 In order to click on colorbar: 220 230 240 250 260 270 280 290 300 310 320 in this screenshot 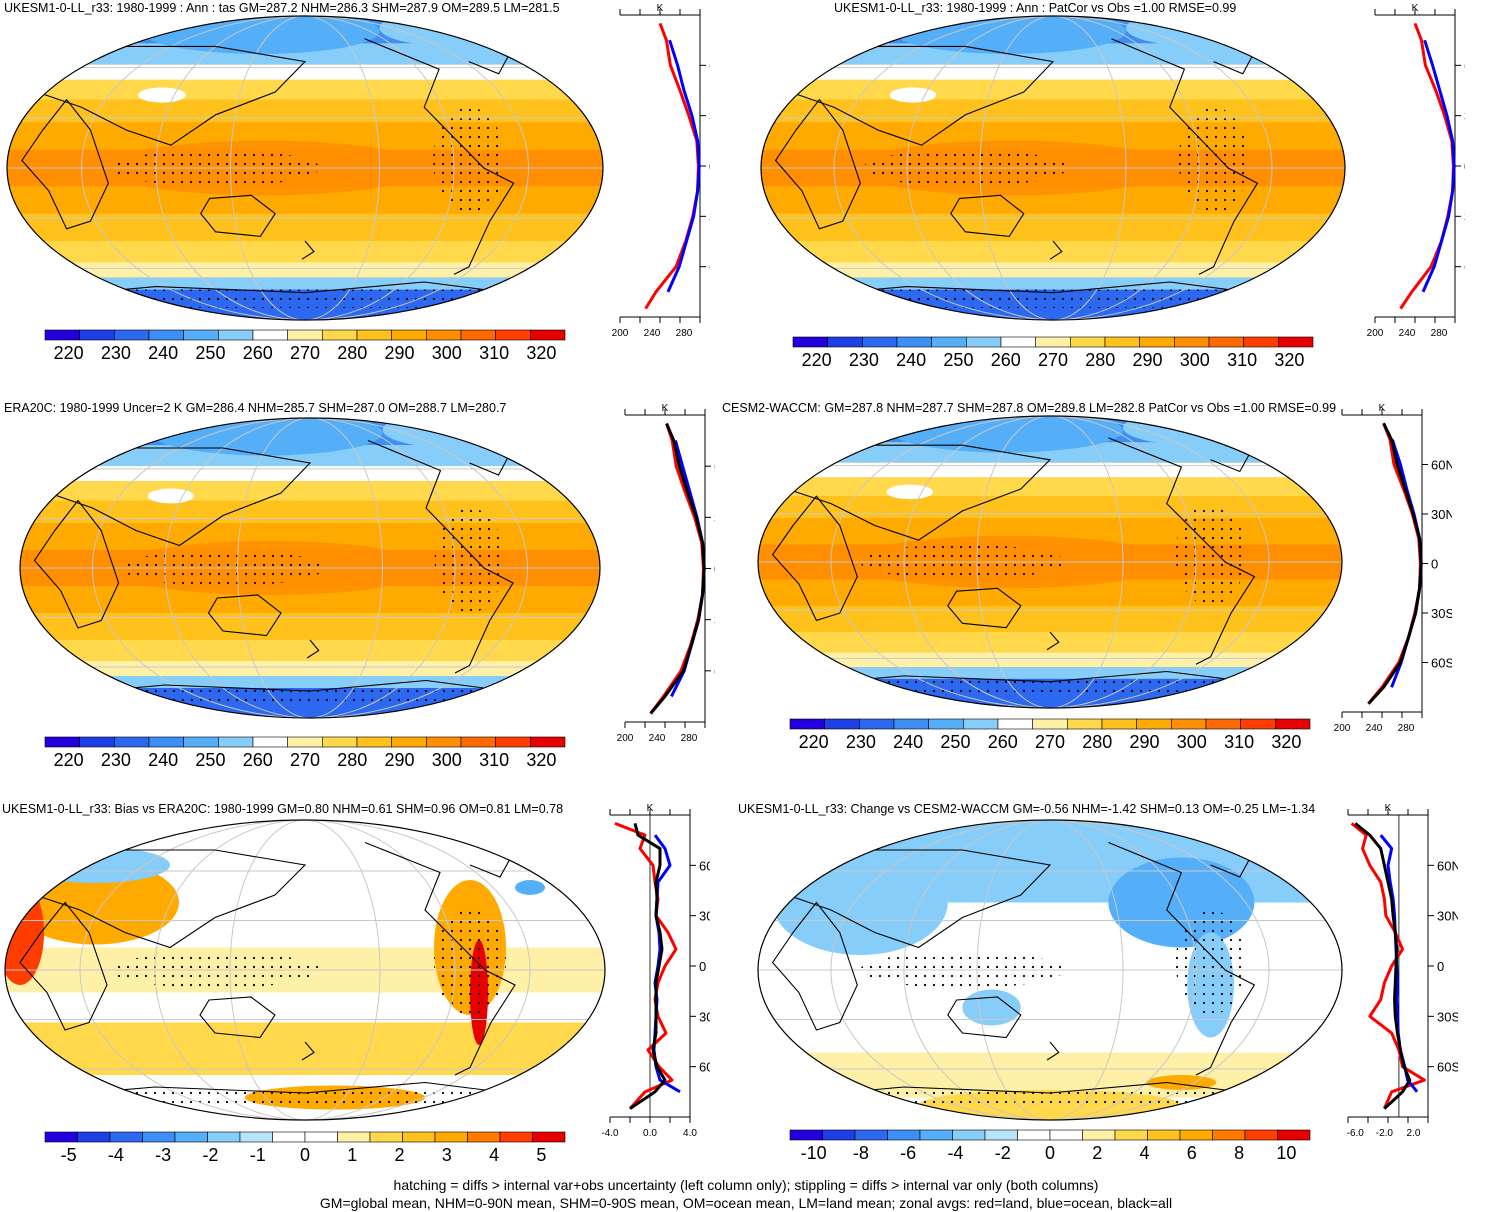, I will do `click(305, 346)`.